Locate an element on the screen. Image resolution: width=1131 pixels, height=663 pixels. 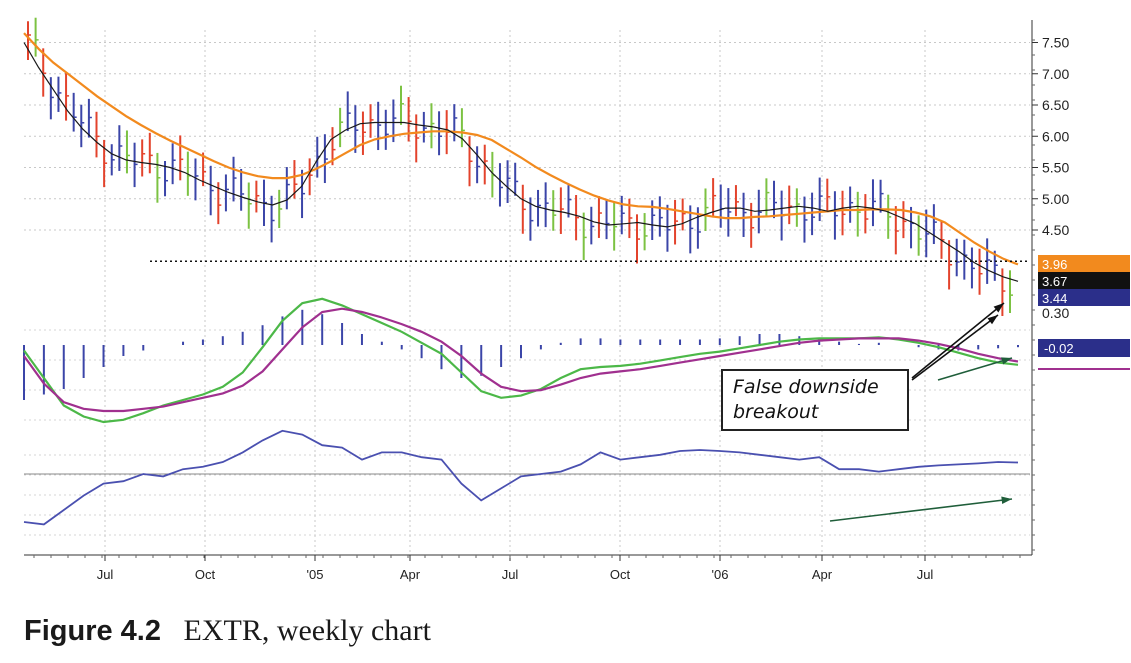
macd-tick-label: 0.30 is located at coordinates (1055, 313).